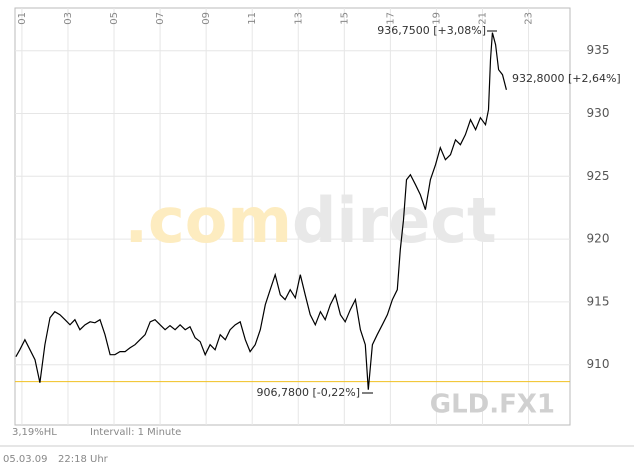 The height and width of the screenshot is (470, 634). I want to click on x-tick-label: 01, so click(22, 18).